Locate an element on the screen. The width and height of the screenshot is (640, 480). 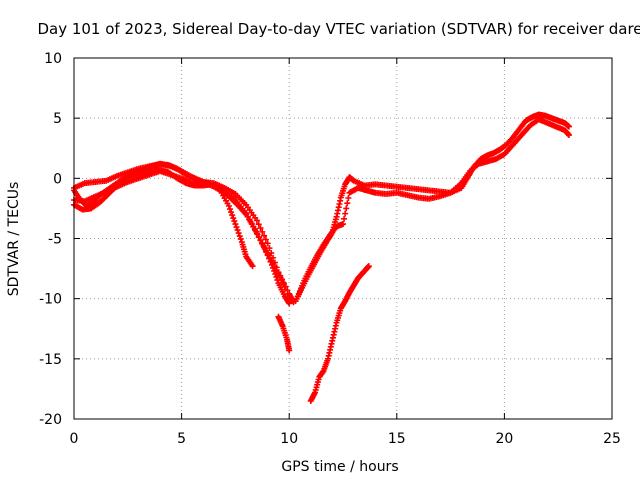
x-tick-label: 15 is located at coordinates (397, 439).